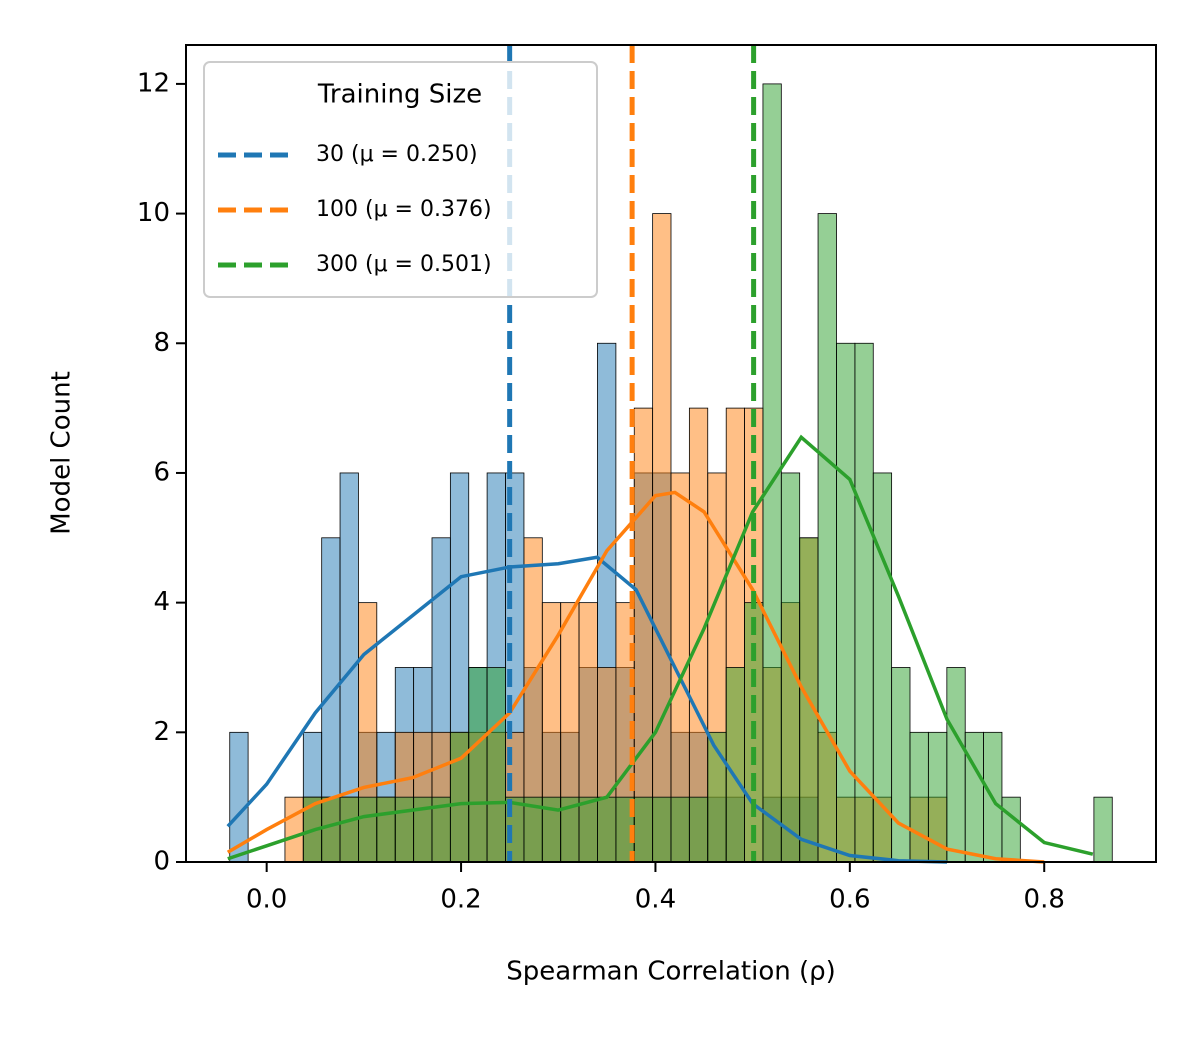  Describe the element at coordinates (161, 862) in the screenshot. I see `y-tick-label: 0` at that location.